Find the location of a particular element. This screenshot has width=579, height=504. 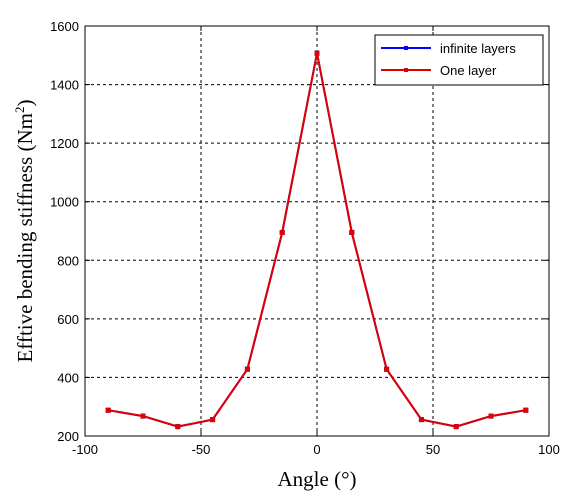

y-tick-labels: 200 400 600 800 1000 1200 1400 1600 is located at coordinates (64, 231).